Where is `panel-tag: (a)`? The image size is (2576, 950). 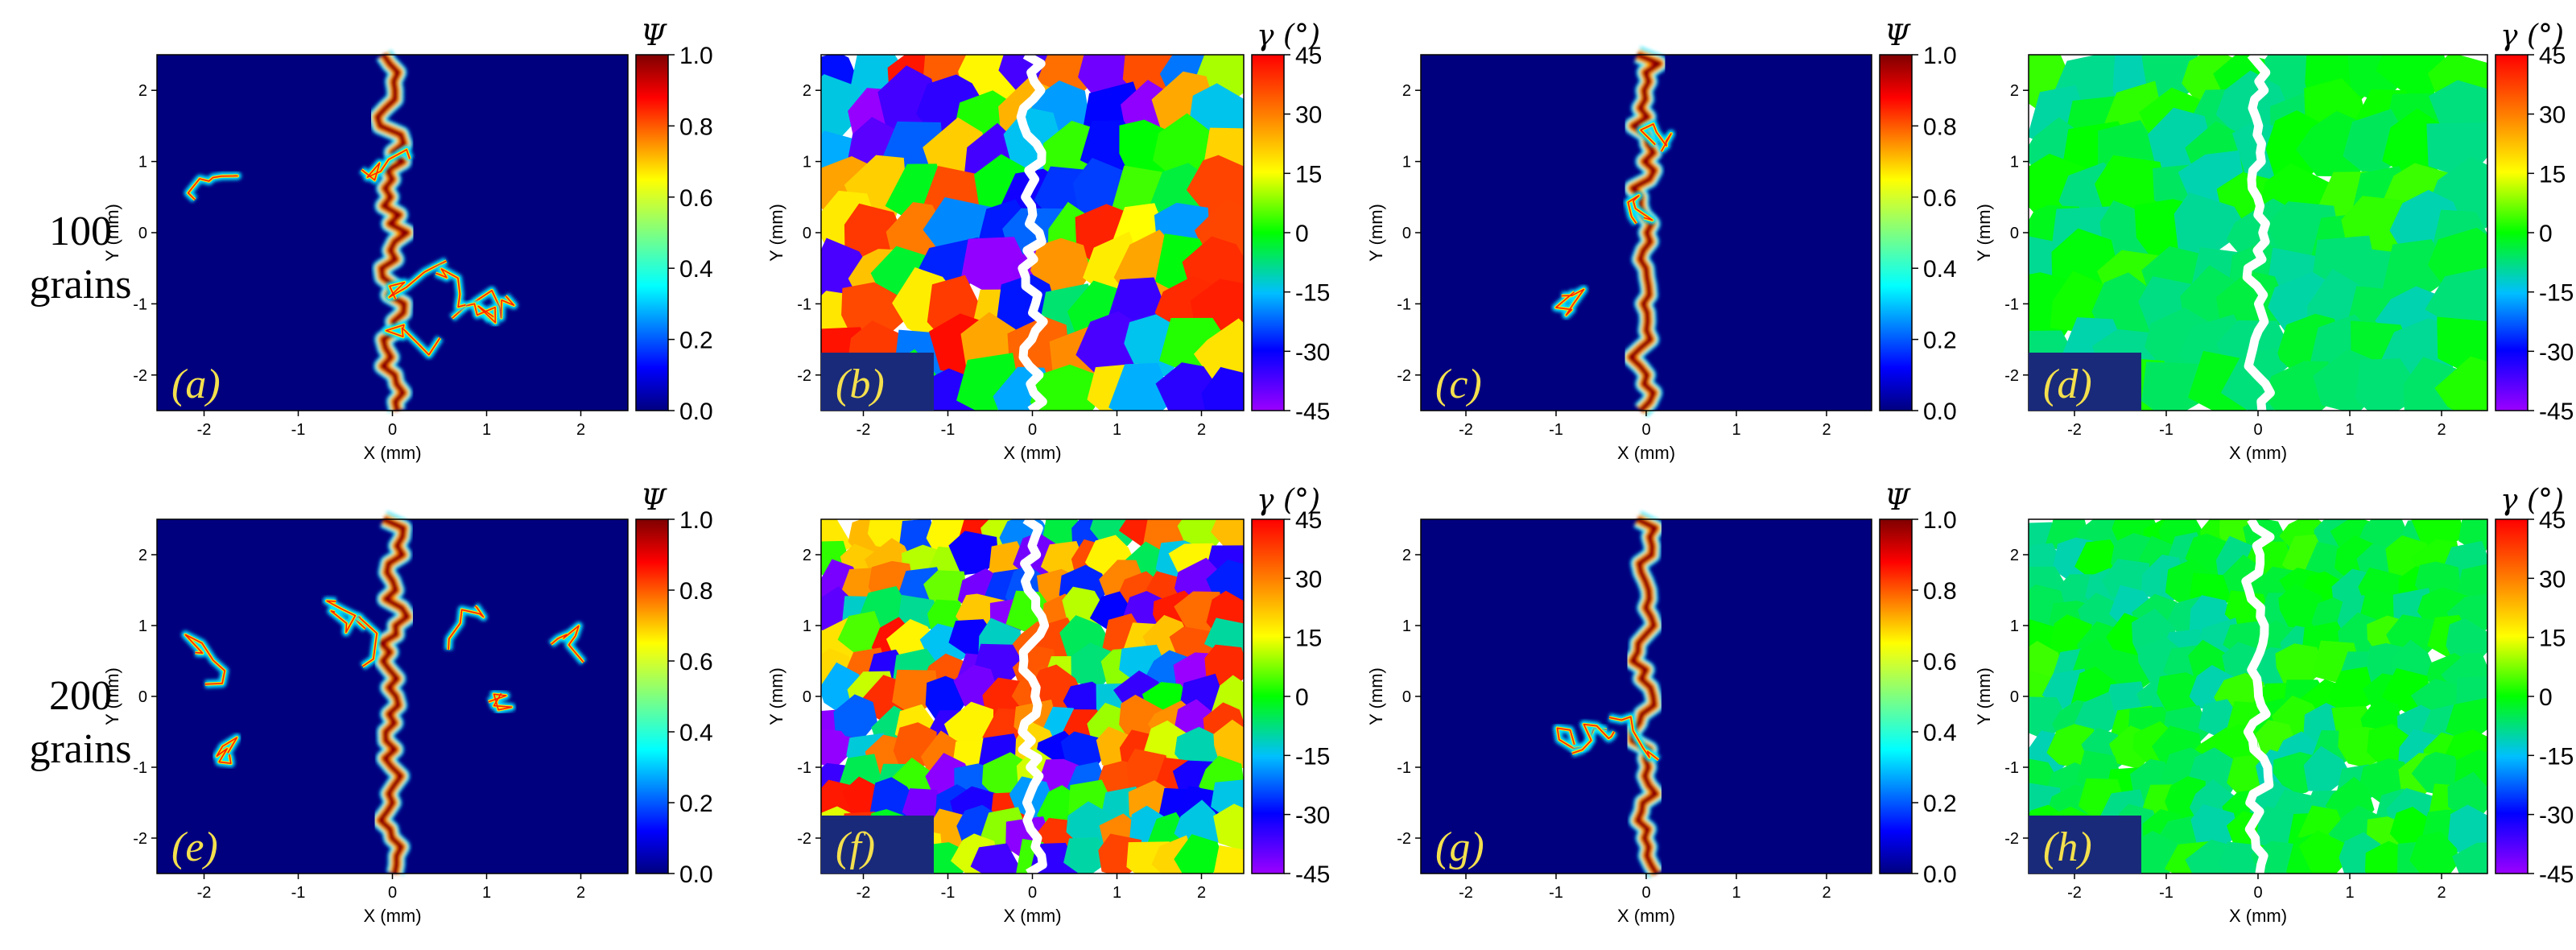 panel-tag: (a) is located at coordinates (196, 384).